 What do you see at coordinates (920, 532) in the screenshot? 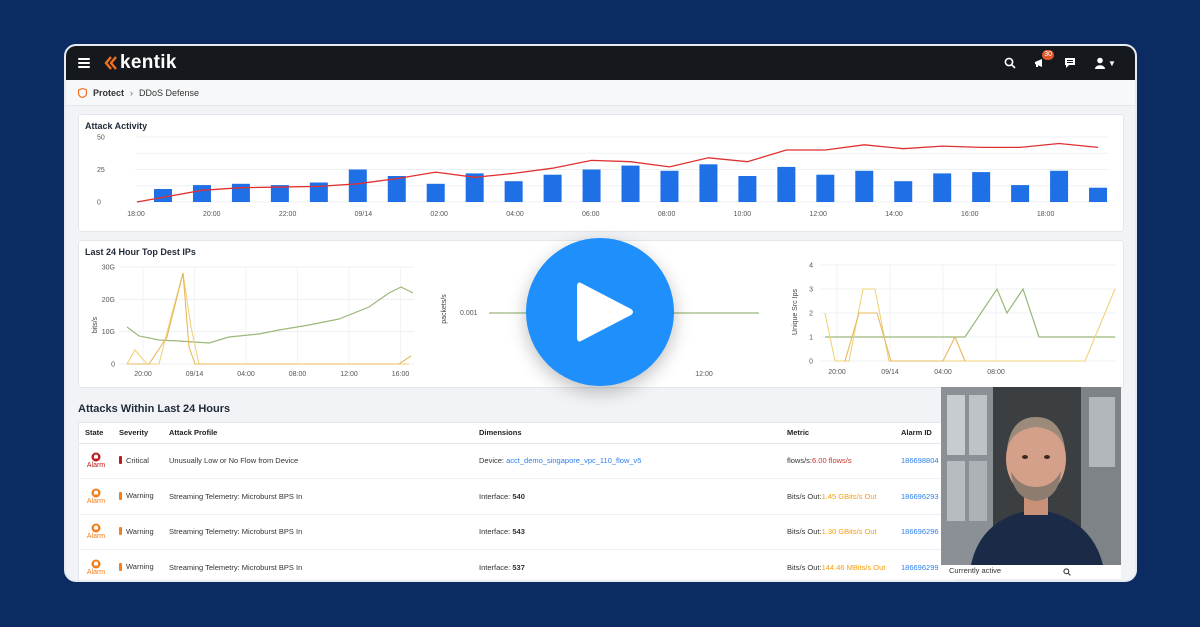
I see `alarm-id-link: 186696296` at bounding box center [920, 532].